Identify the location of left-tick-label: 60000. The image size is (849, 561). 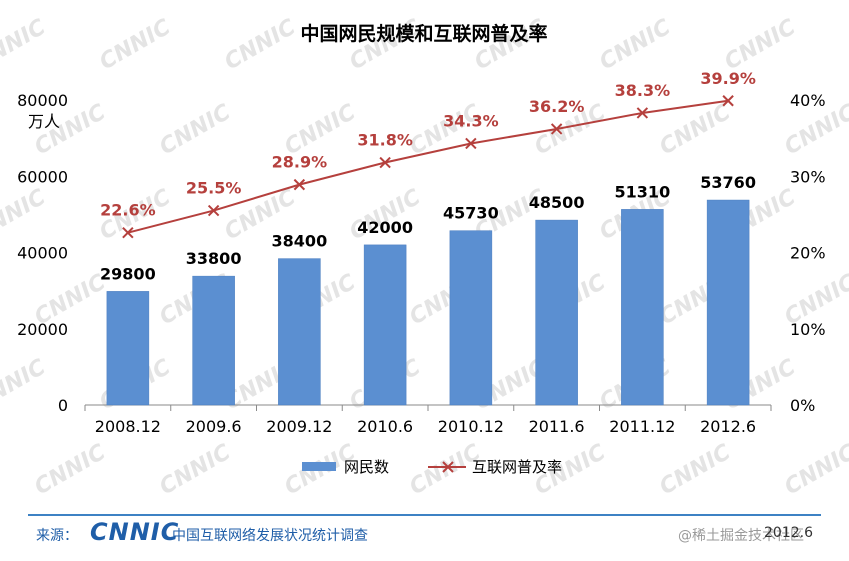
(42, 176).